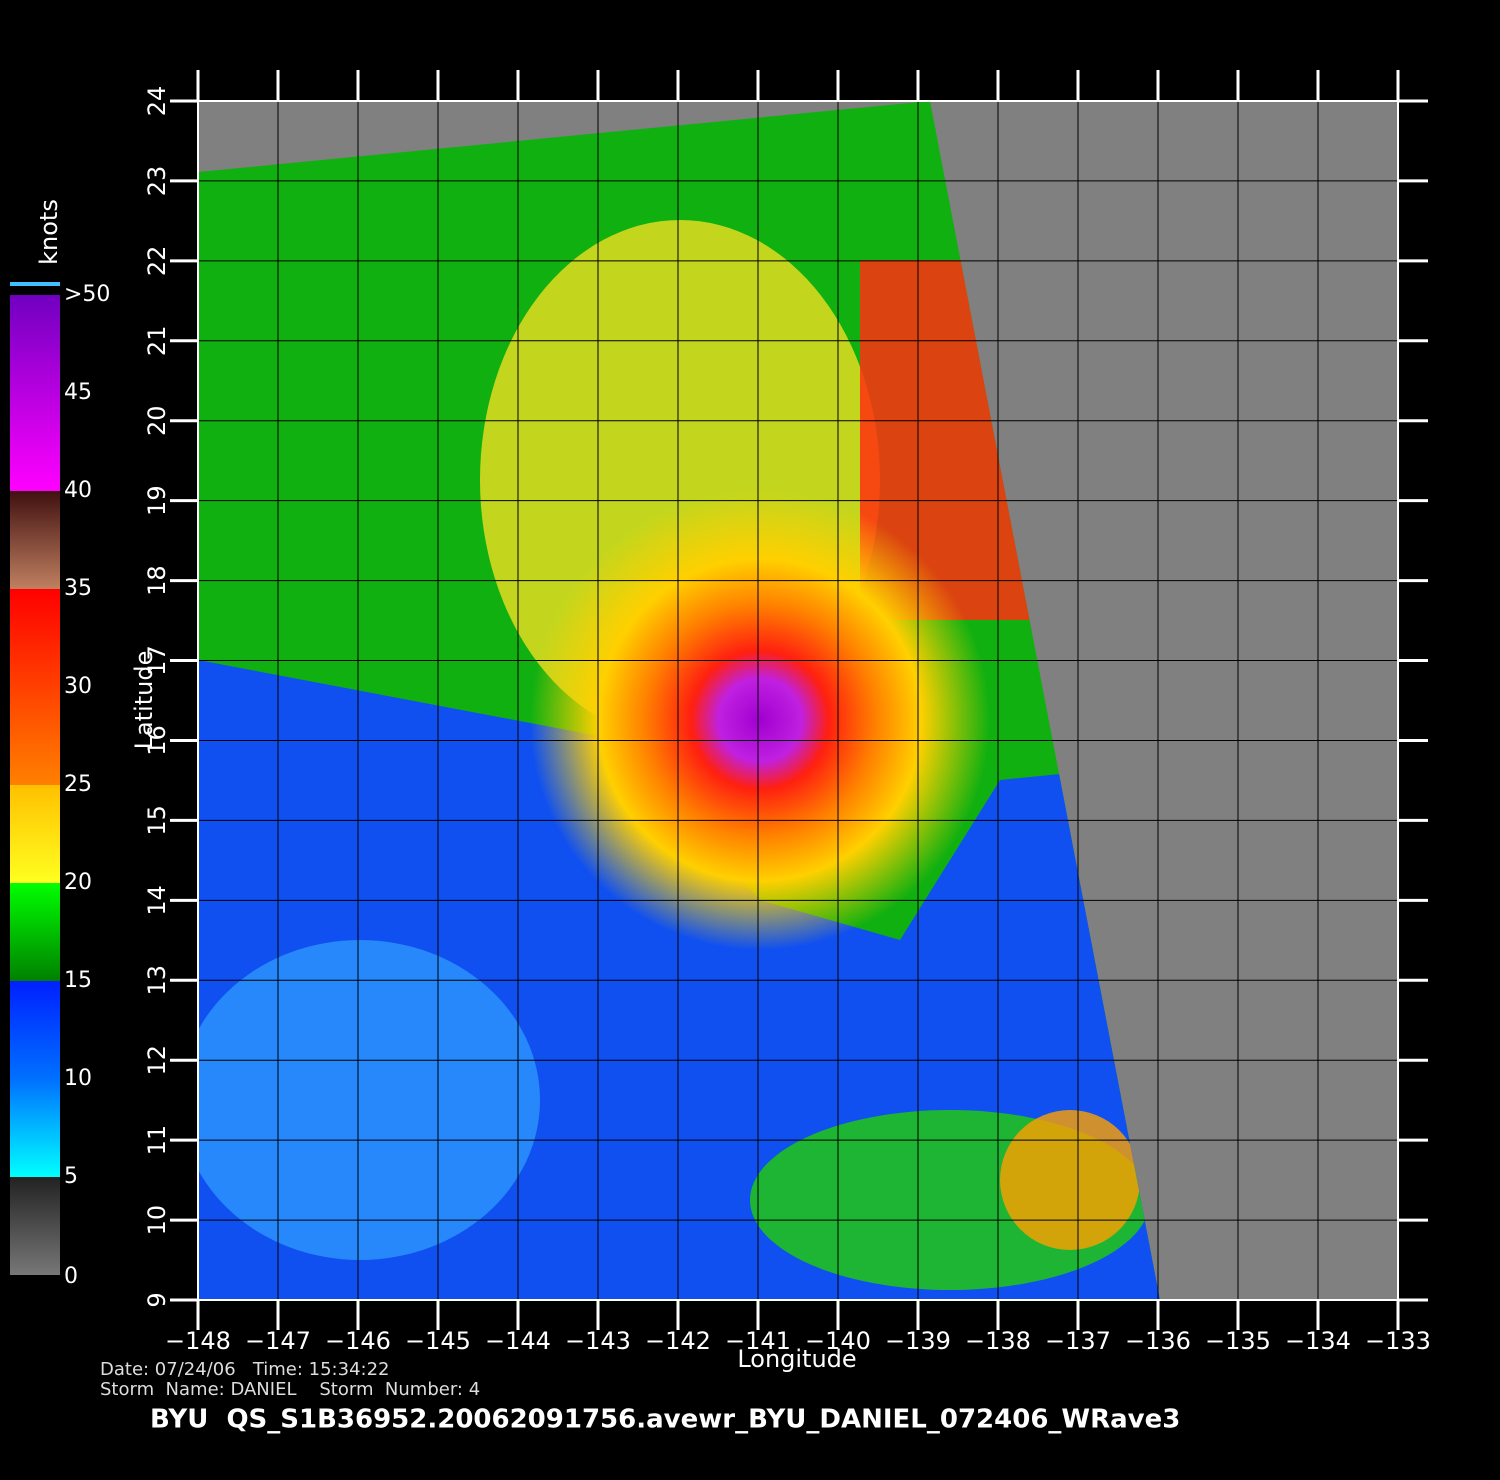 The image size is (1500, 1480). What do you see at coordinates (157, 740) in the screenshot?
I see `y-tick-label: 16` at bounding box center [157, 740].